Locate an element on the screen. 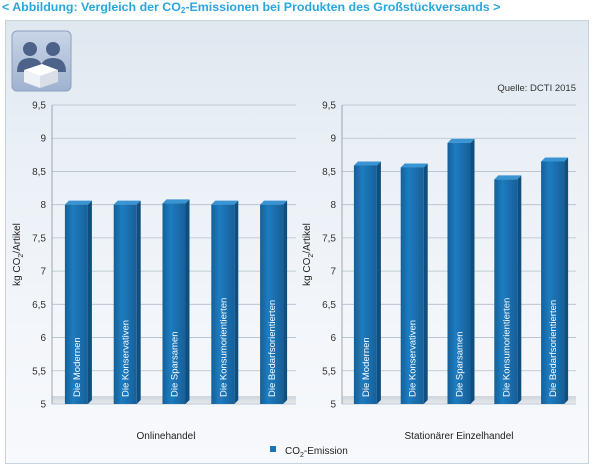 This screenshot has height=466, width=595. title-text: < Abbildung: Vergleich der CO is located at coordinates (91, 7).